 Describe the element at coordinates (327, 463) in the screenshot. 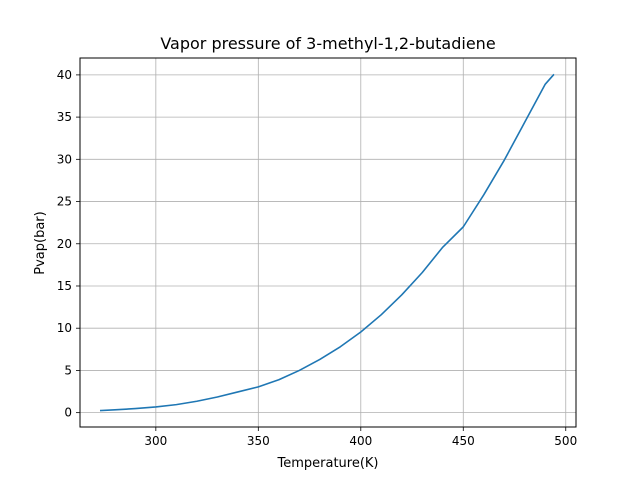

I see `x-axis-label: Temperature(K)` at that location.